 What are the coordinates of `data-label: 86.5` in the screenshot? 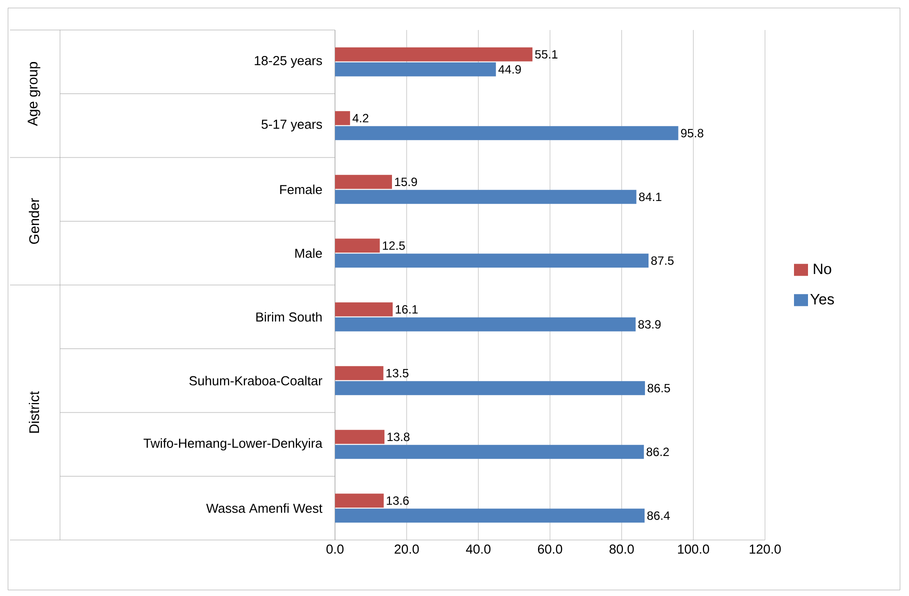 It's located at (659, 388).